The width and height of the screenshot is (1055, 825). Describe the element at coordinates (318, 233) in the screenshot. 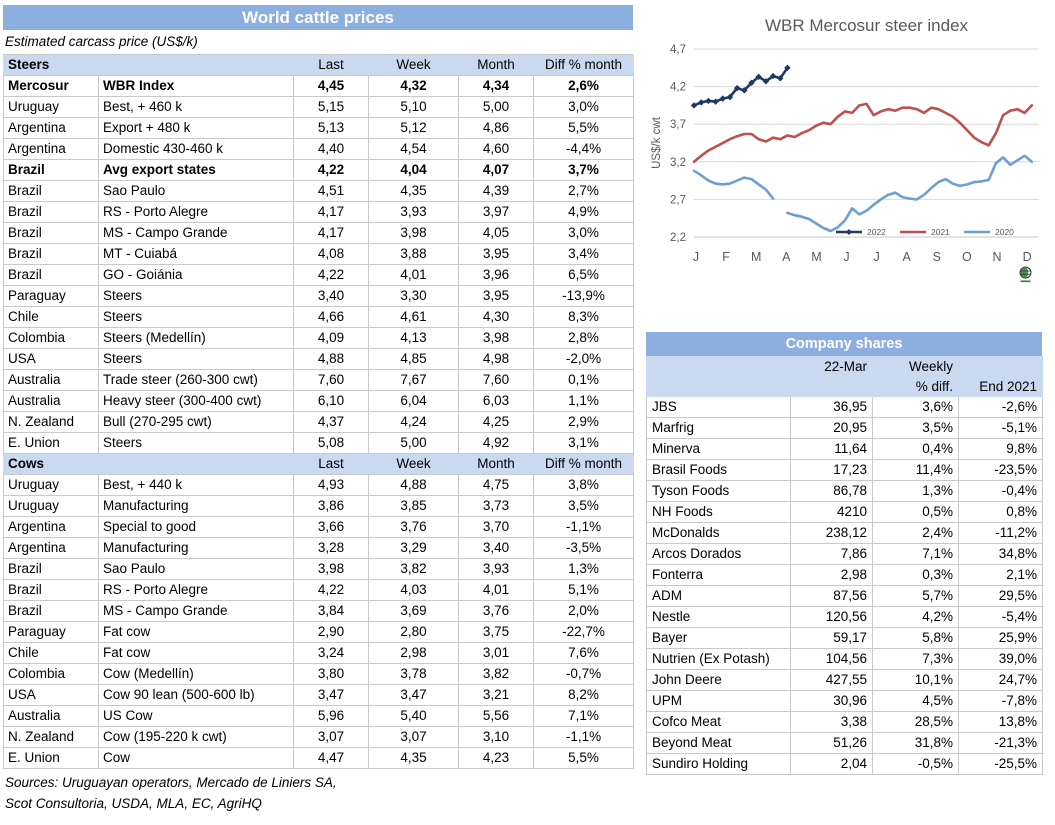

I see `price-row: Brazil MS - Campo Grande 4,17 3,98 4,05 3,0%` at that location.